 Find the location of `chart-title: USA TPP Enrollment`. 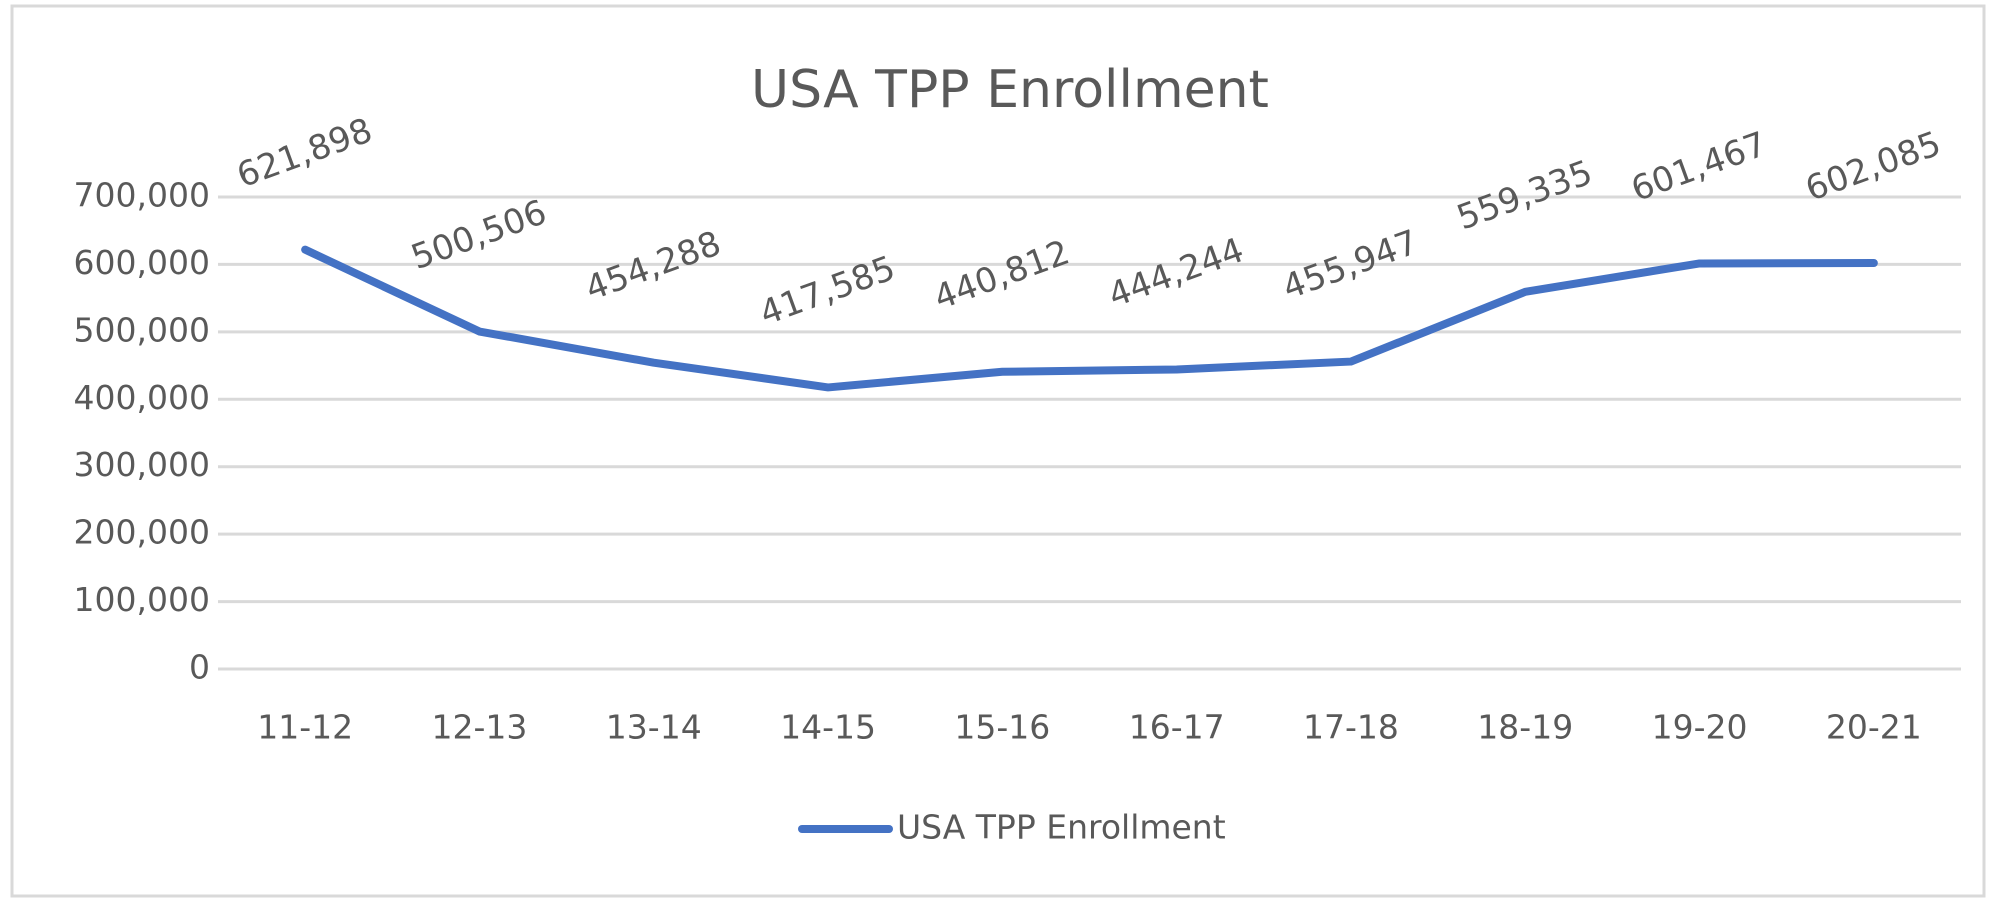

chart-title: USA TPP Enrollment is located at coordinates (1010, 90).